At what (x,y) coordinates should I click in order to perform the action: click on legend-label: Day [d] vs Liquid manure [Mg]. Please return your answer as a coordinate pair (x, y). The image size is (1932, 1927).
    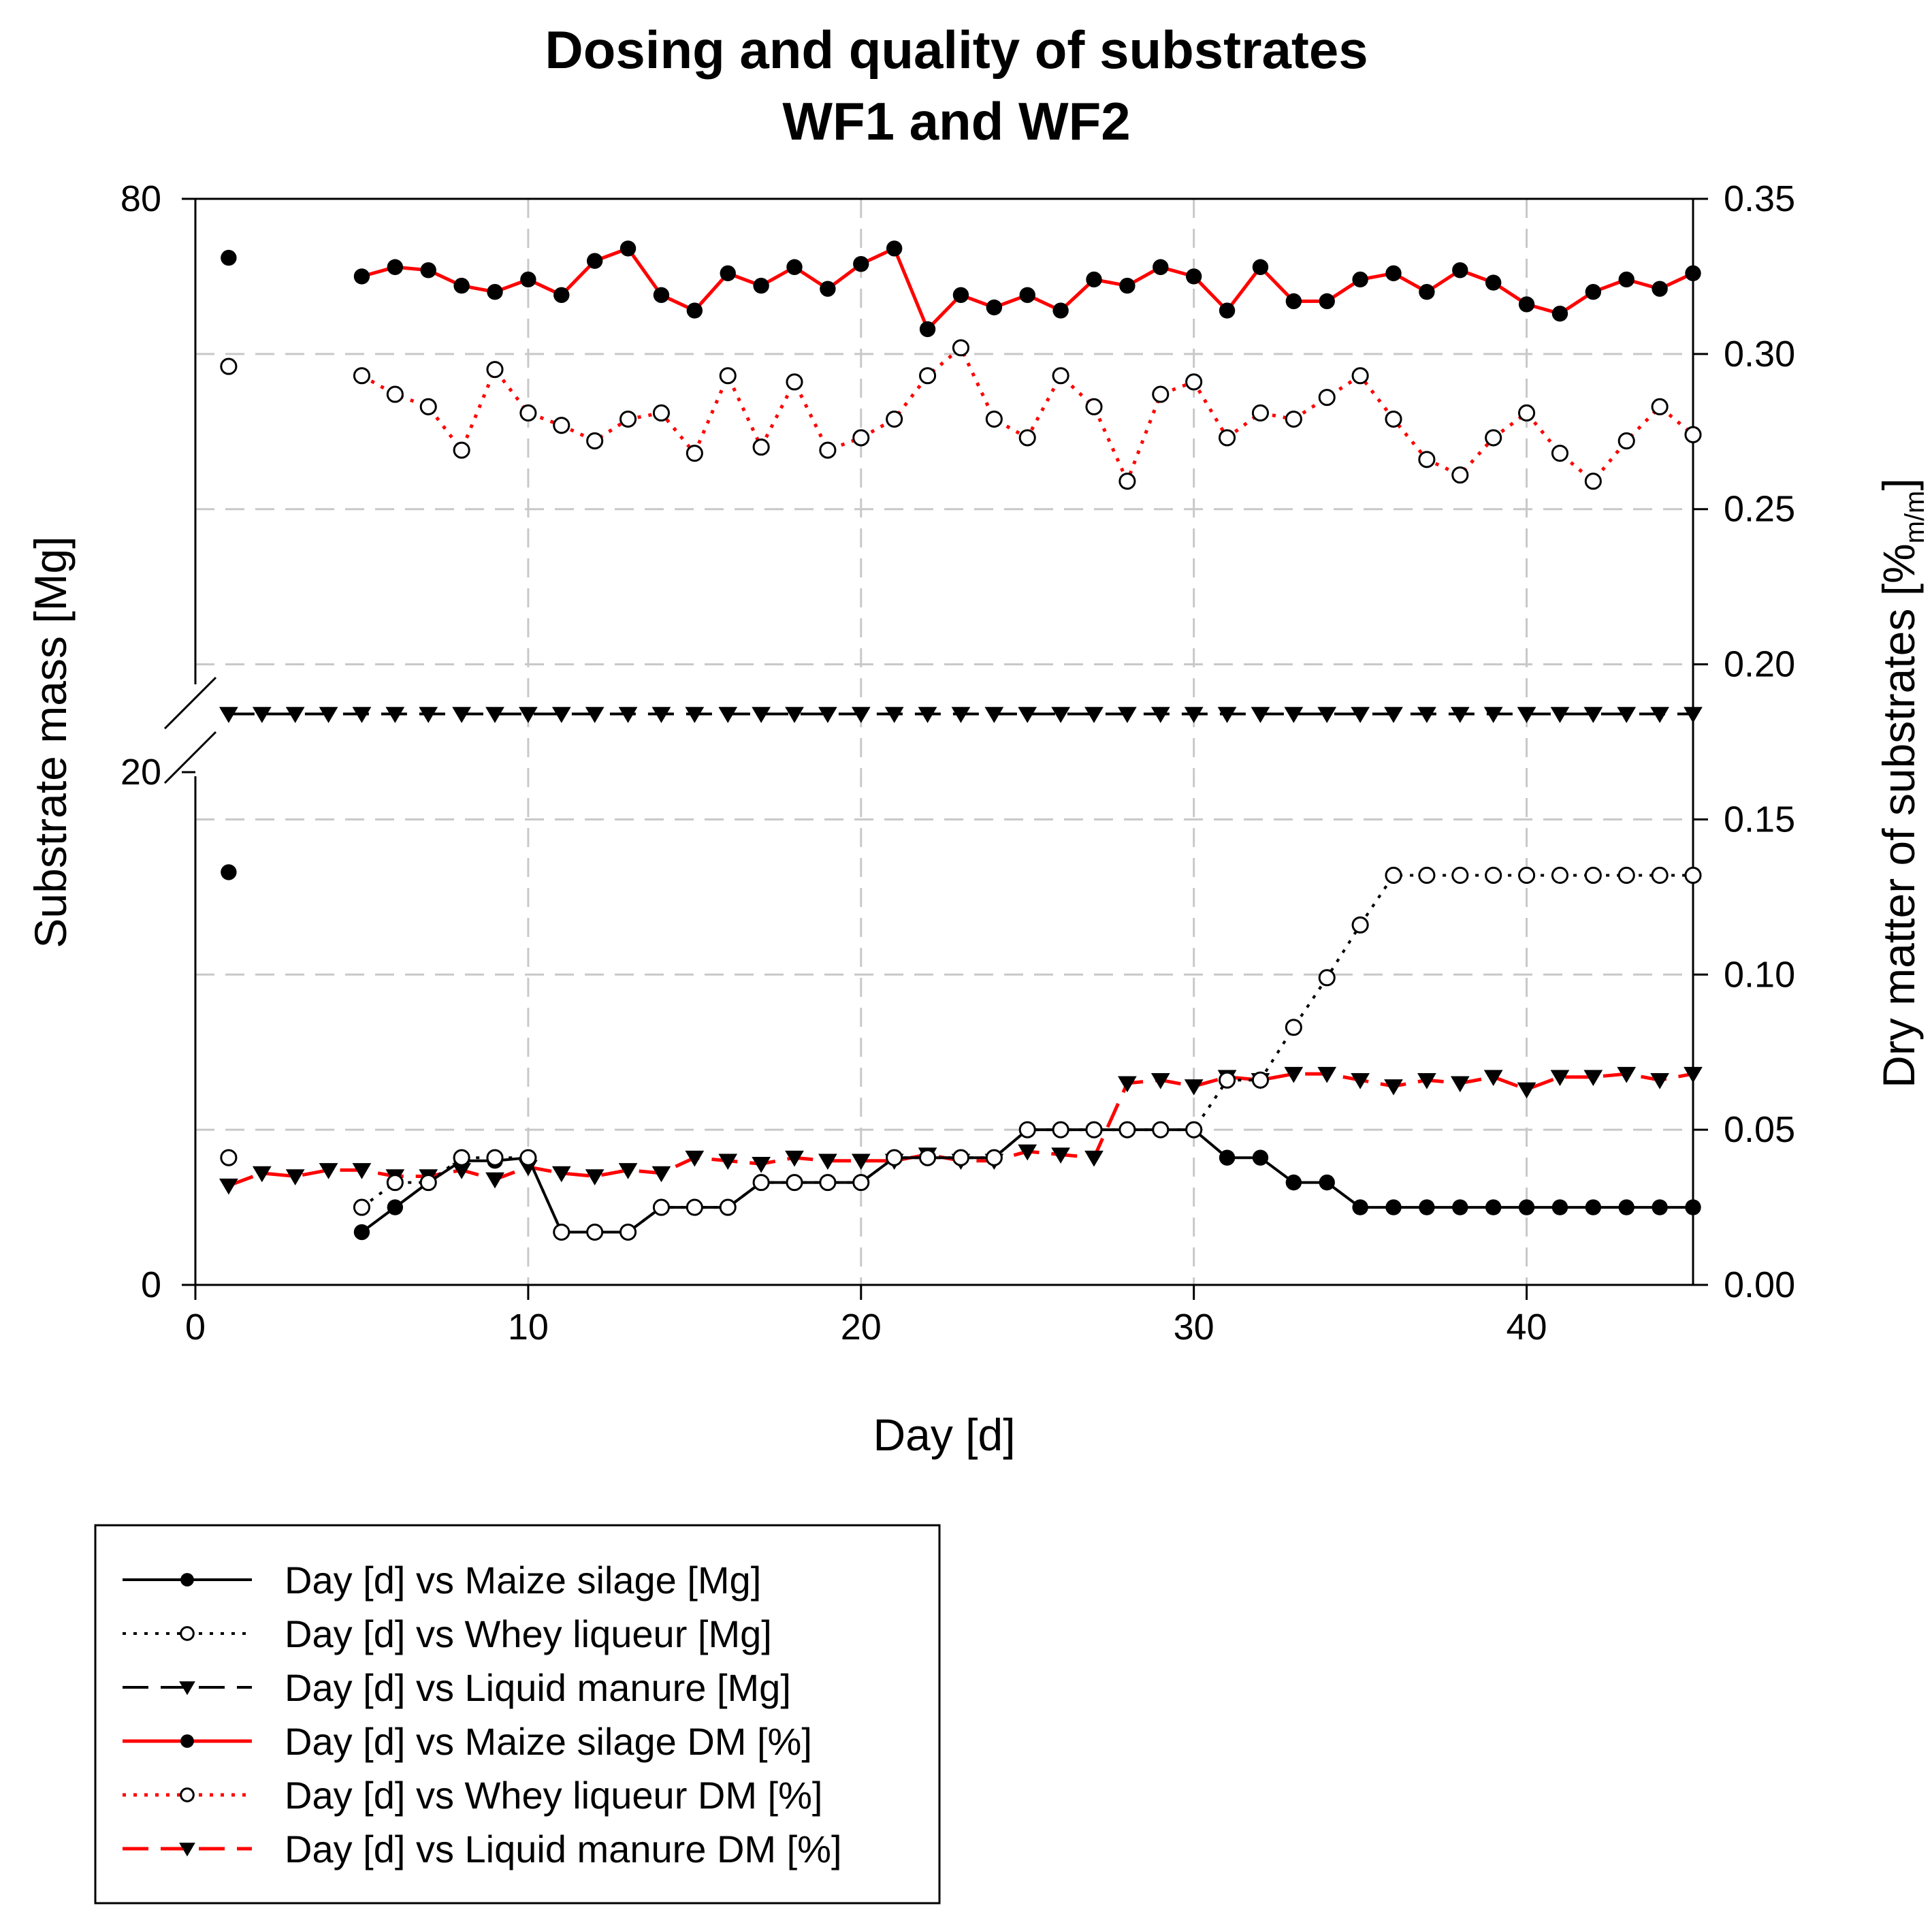
    Looking at the image, I should click on (538, 1687).